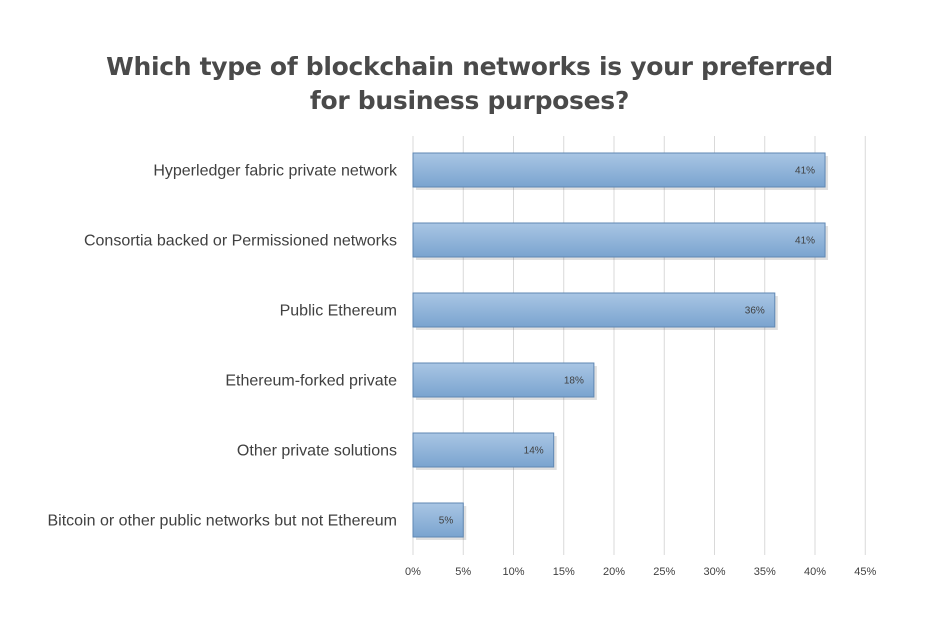 This screenshot has height=637, width=939. I want to click on data-label: 14%, so click(534, 451).